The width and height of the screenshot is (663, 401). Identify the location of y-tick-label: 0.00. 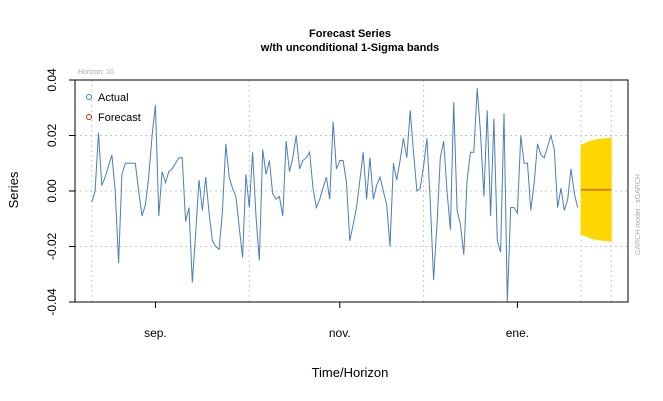
(52, 191).